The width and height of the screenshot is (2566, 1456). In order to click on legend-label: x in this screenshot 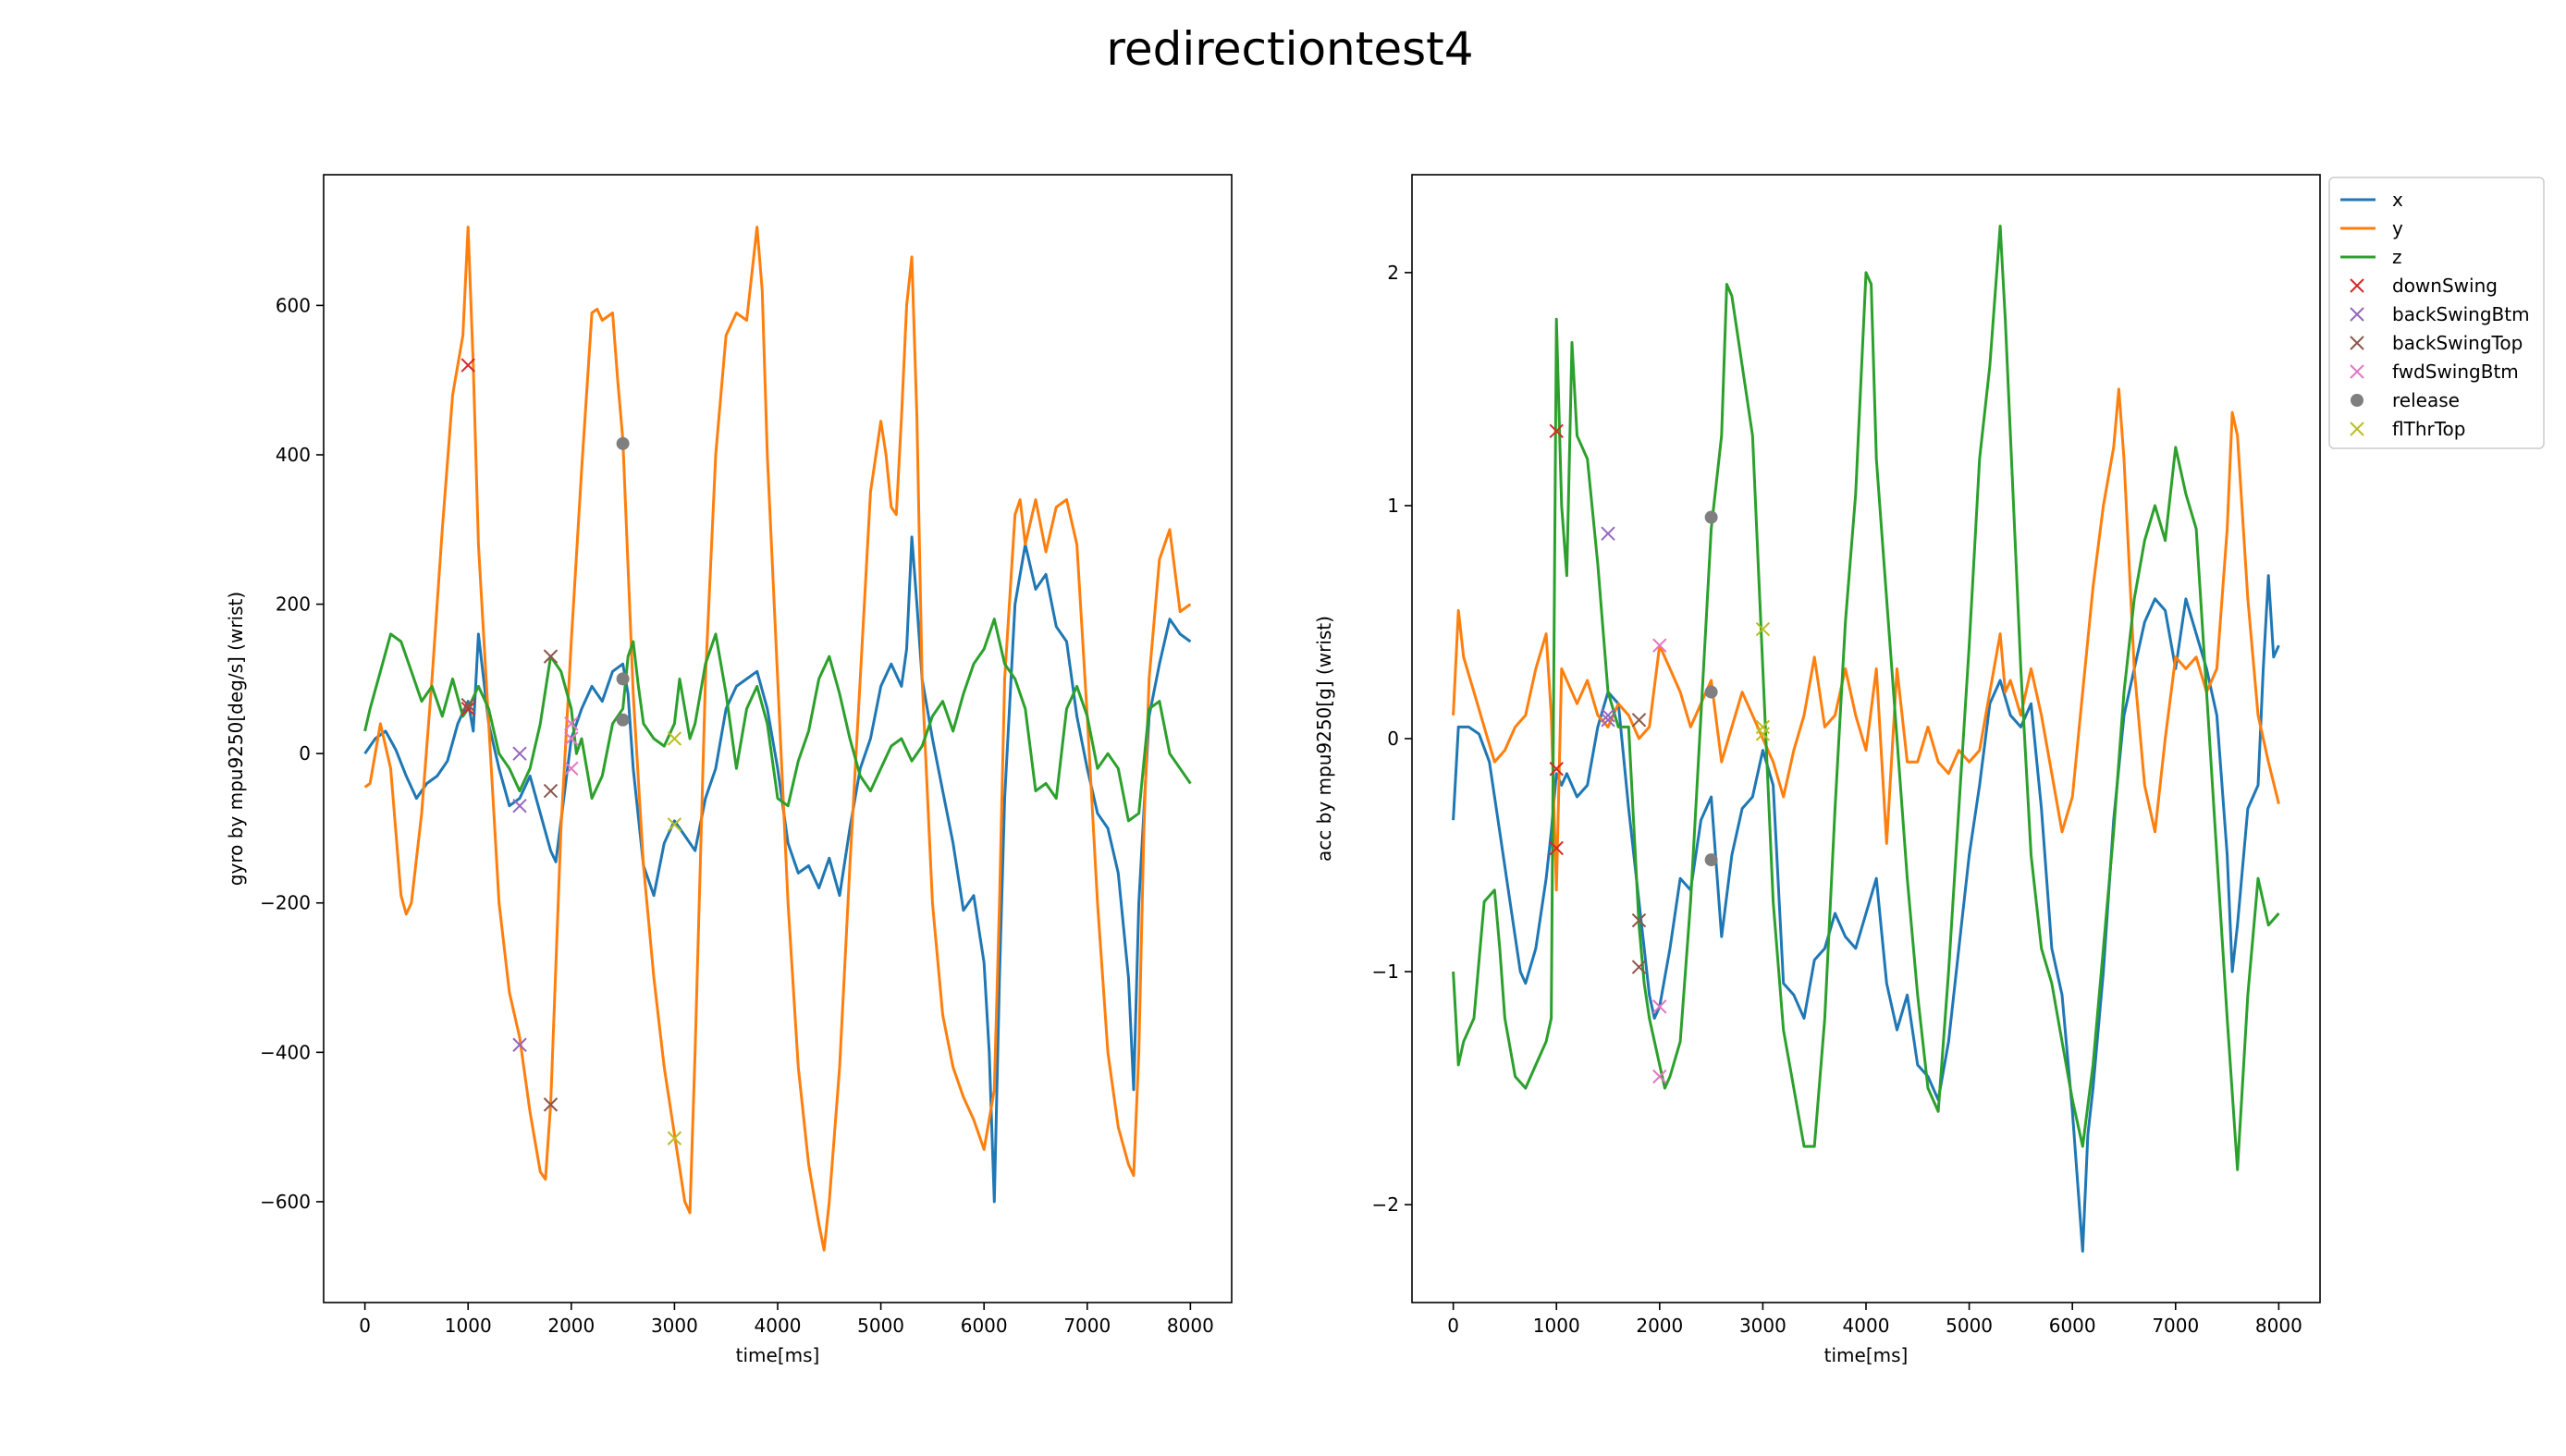, I will do `click(2397, 200)`.